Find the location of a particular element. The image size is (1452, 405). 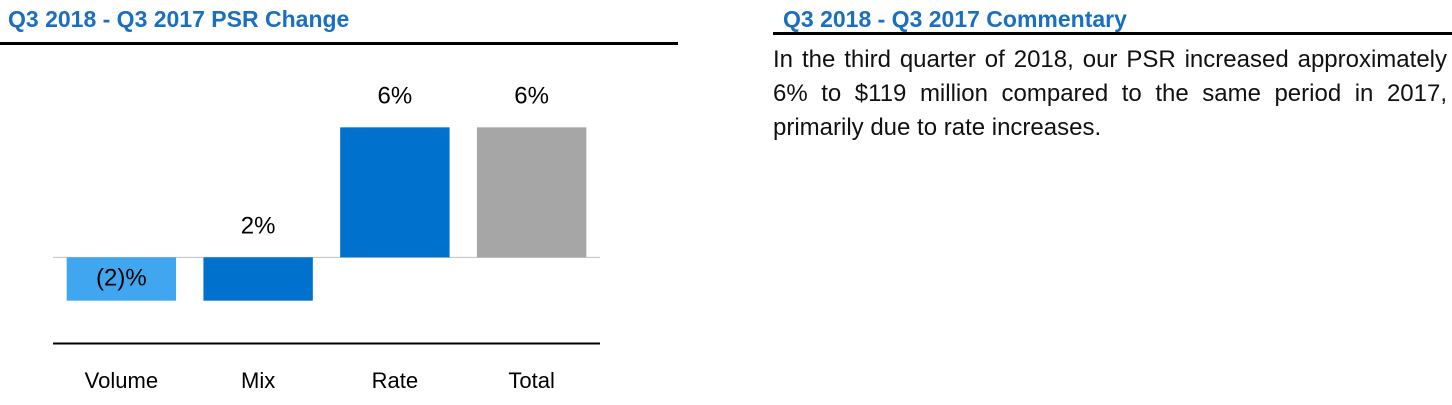

x-tick-label: Rate is located at coordinates (395, 380).